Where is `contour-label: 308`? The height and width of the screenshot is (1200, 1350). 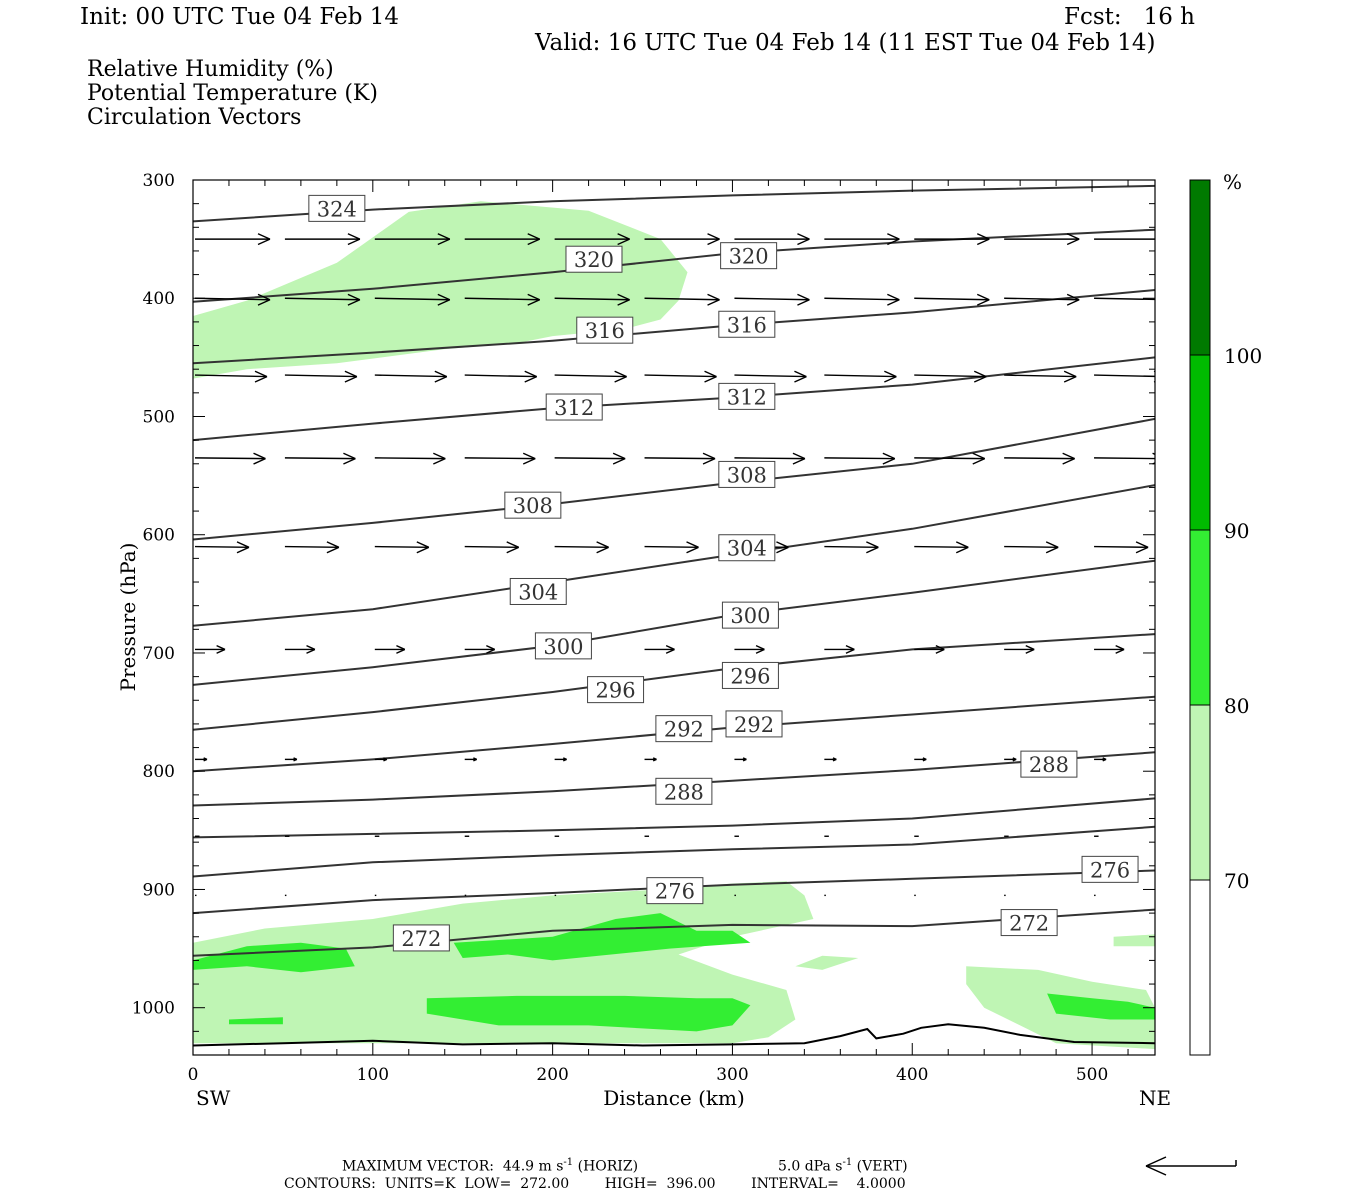 contour-label: 308 is located at coordinates (533, 506).